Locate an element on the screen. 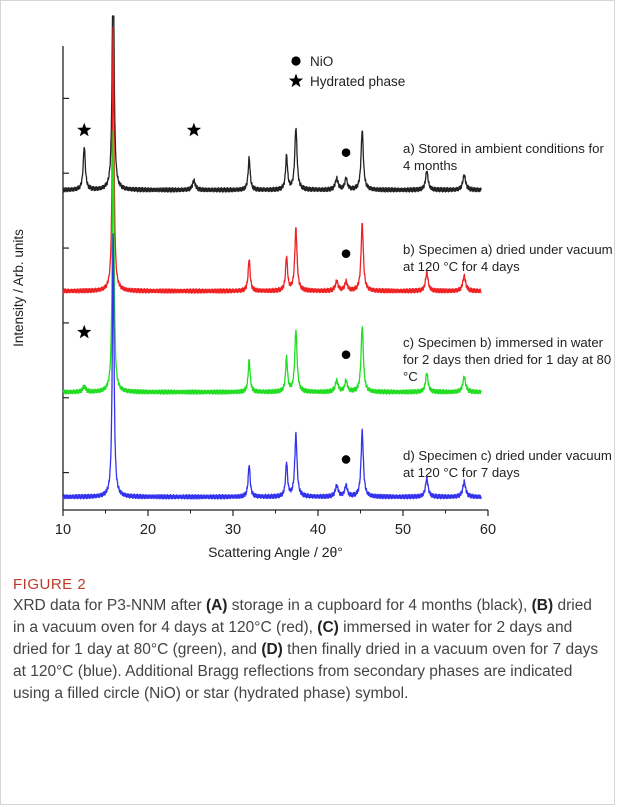  caption-label: FIGURE 2 is located at coordinates (50, 584).